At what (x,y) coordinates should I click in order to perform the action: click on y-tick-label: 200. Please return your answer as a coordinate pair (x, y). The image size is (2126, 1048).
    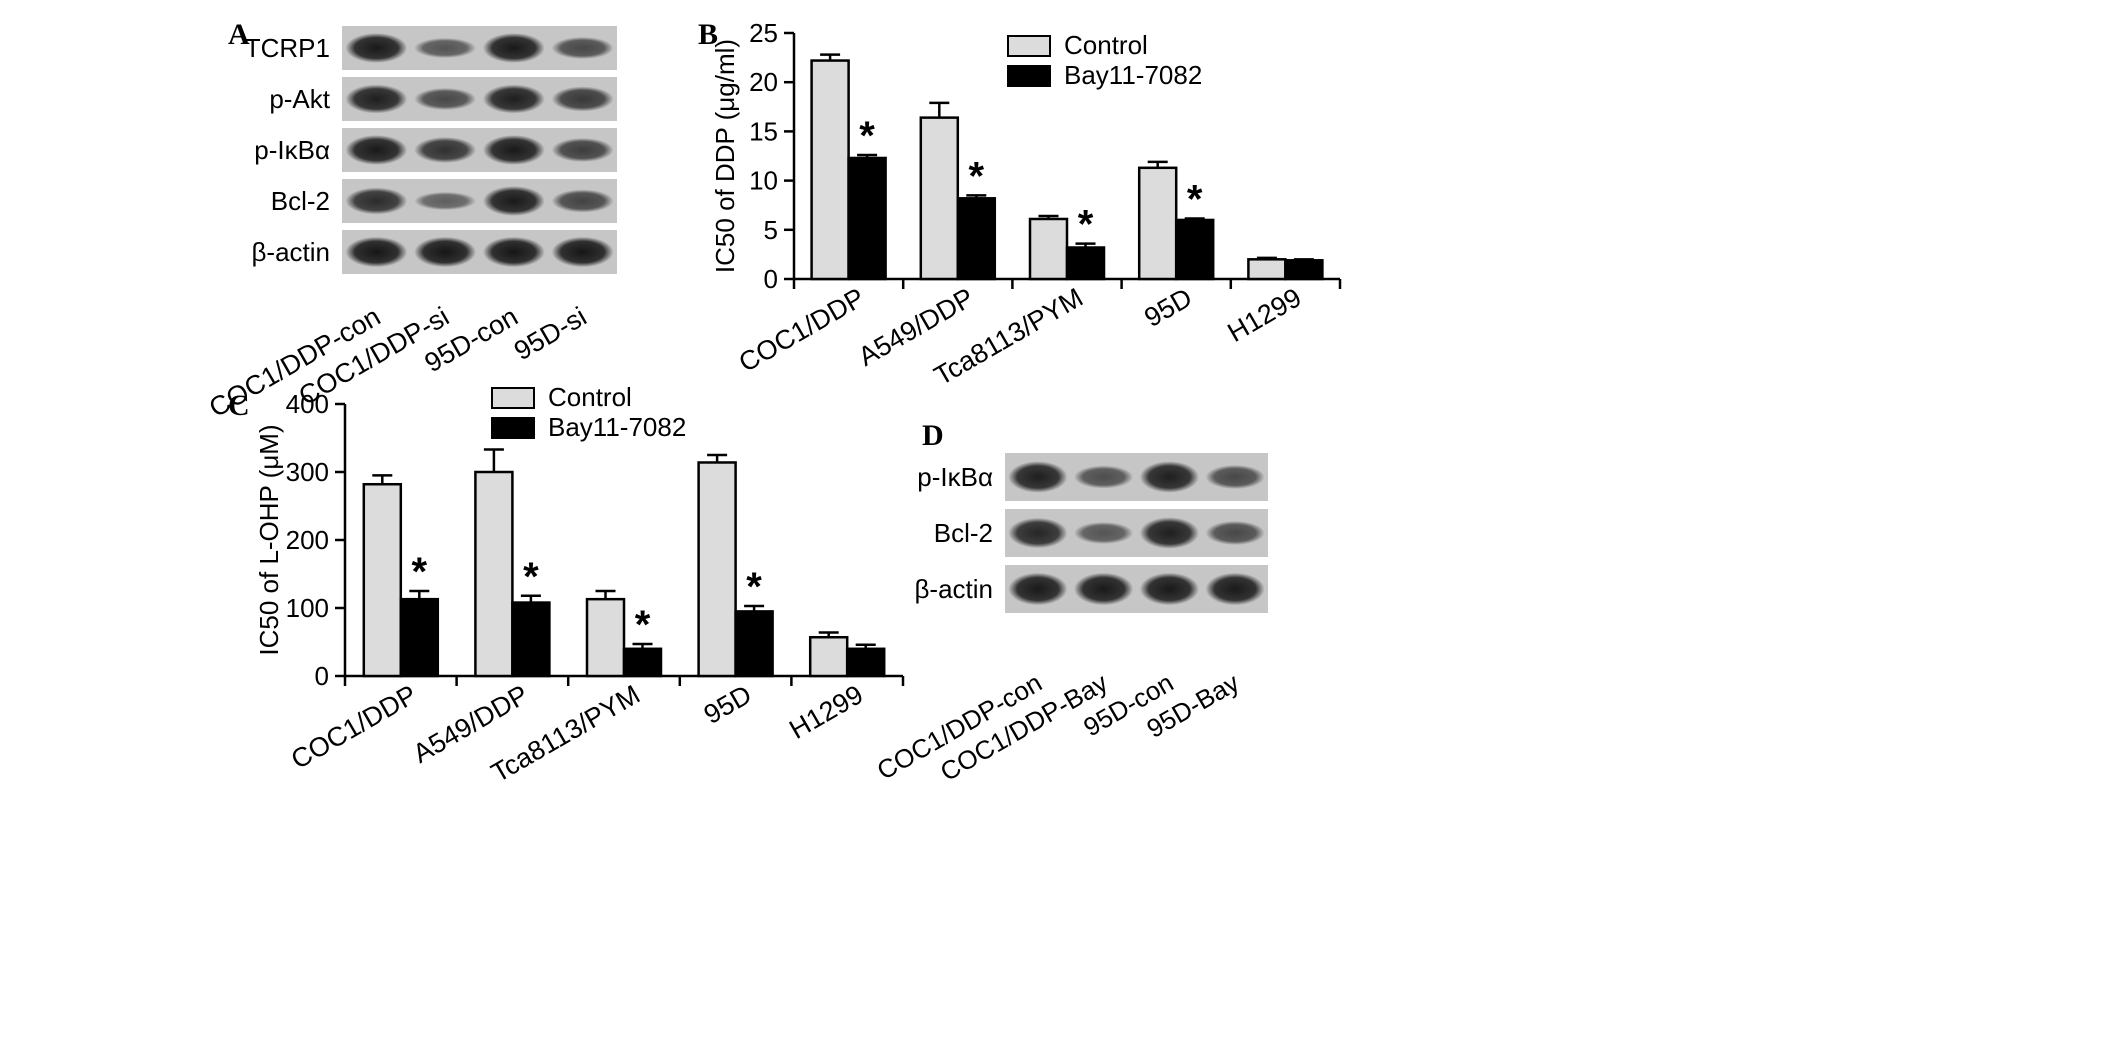
    Looking at the image, I should click on (307, 540).